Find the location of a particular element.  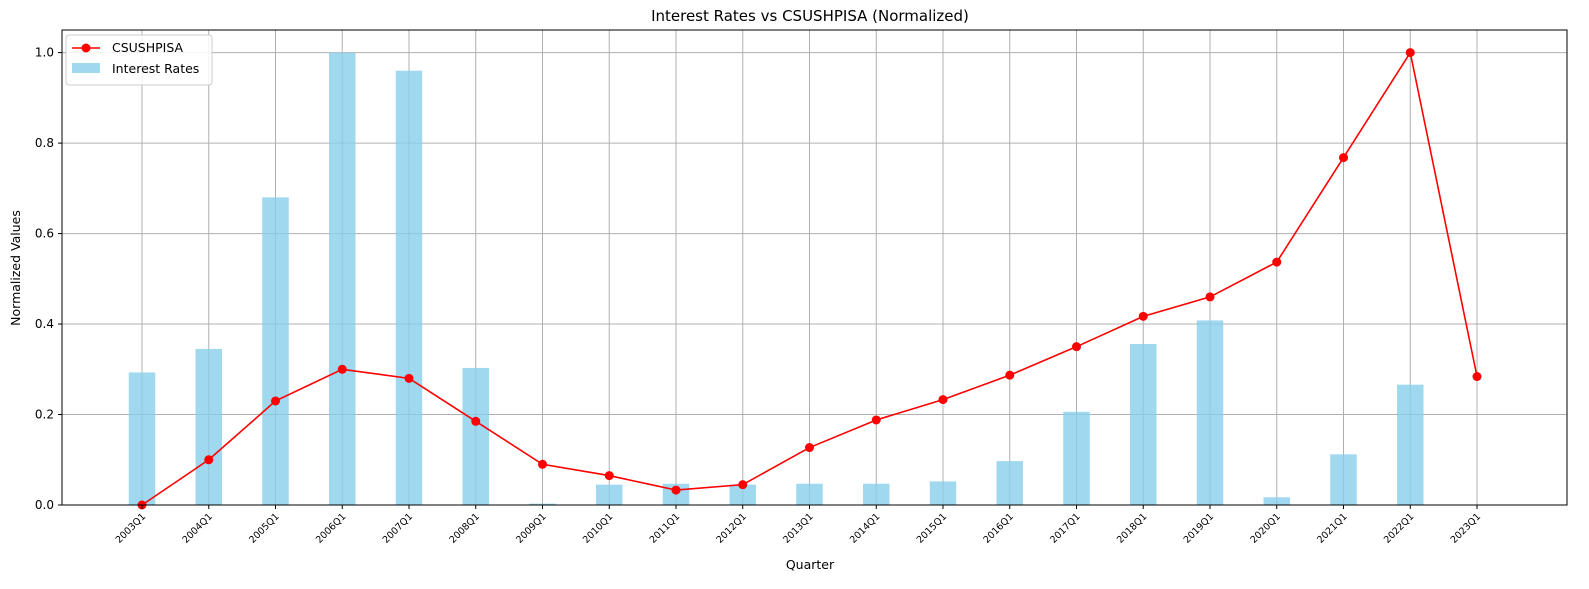

y-tick-label: 0.4 is located at coordinates (44, 324).